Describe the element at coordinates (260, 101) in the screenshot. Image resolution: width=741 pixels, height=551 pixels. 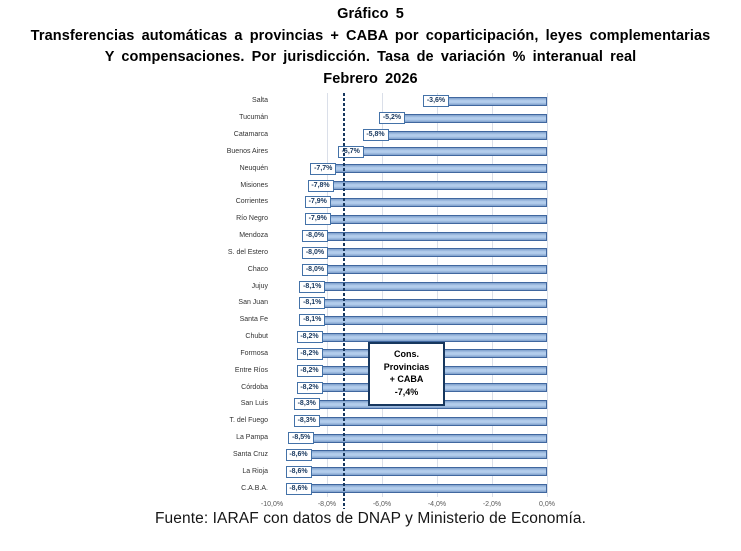
I see `category-label: Salta` at that location.